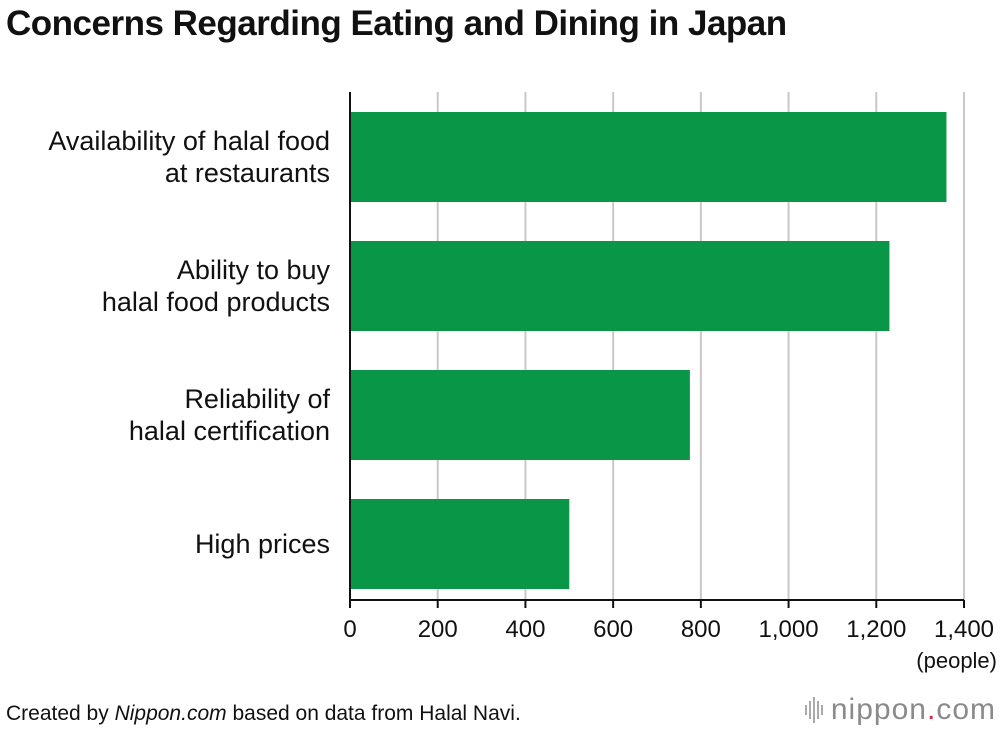 The image size is (1000, 736). I want to click on source-italic: Nippon.com, so click(170, 713).